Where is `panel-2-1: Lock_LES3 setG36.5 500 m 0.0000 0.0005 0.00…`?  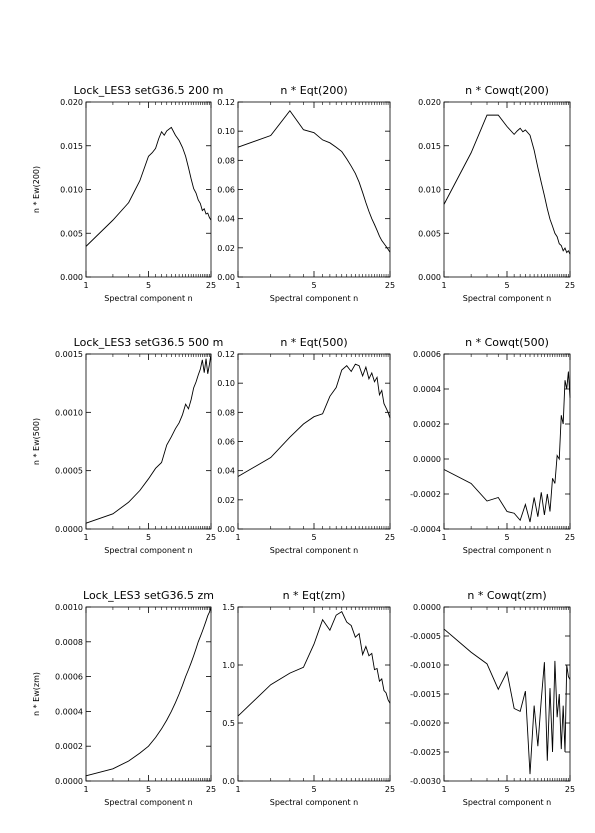 panel-2-1: Lock_LES3 setG36.5 500 m 0.0000 0.0005 0.00… is located at coordinates (127, 445).